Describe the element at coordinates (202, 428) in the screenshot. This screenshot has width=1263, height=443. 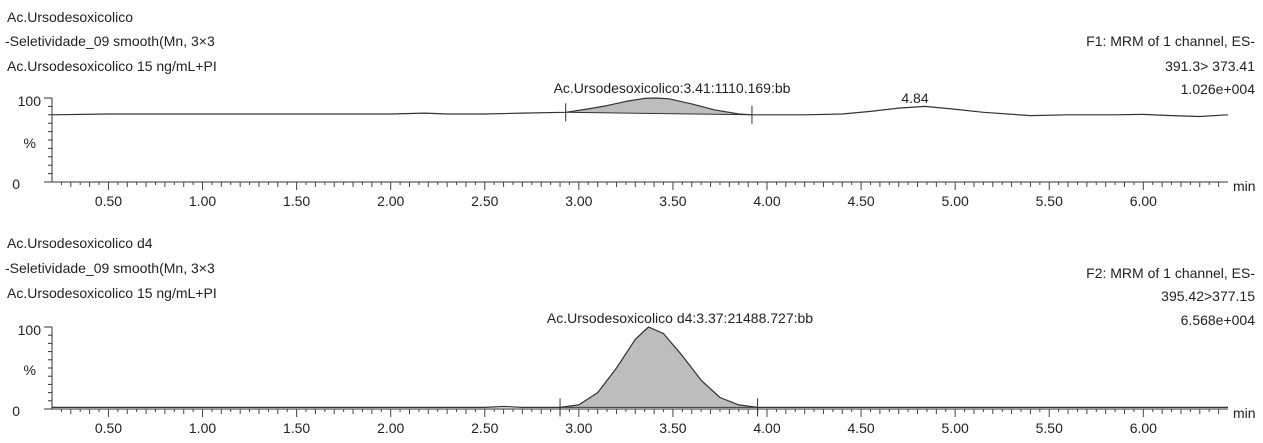
I see `panel2-x-tick-label: 1.00` at that location.